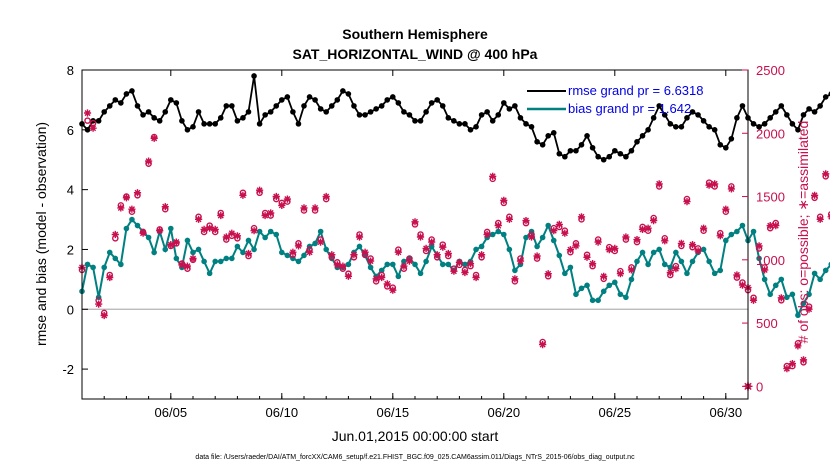 This screenshot has width=830, height=470. I want to click on x-tick-label: 06/05, so click(171, 412).